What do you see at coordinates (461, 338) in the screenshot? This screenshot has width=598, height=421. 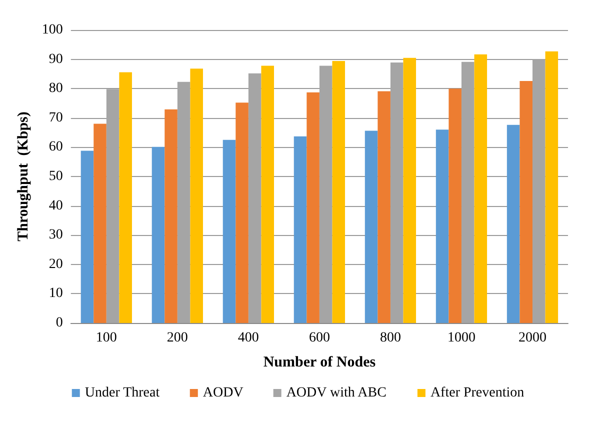 I see `x-tick-label: 1000` at bounding box center [461, 338].